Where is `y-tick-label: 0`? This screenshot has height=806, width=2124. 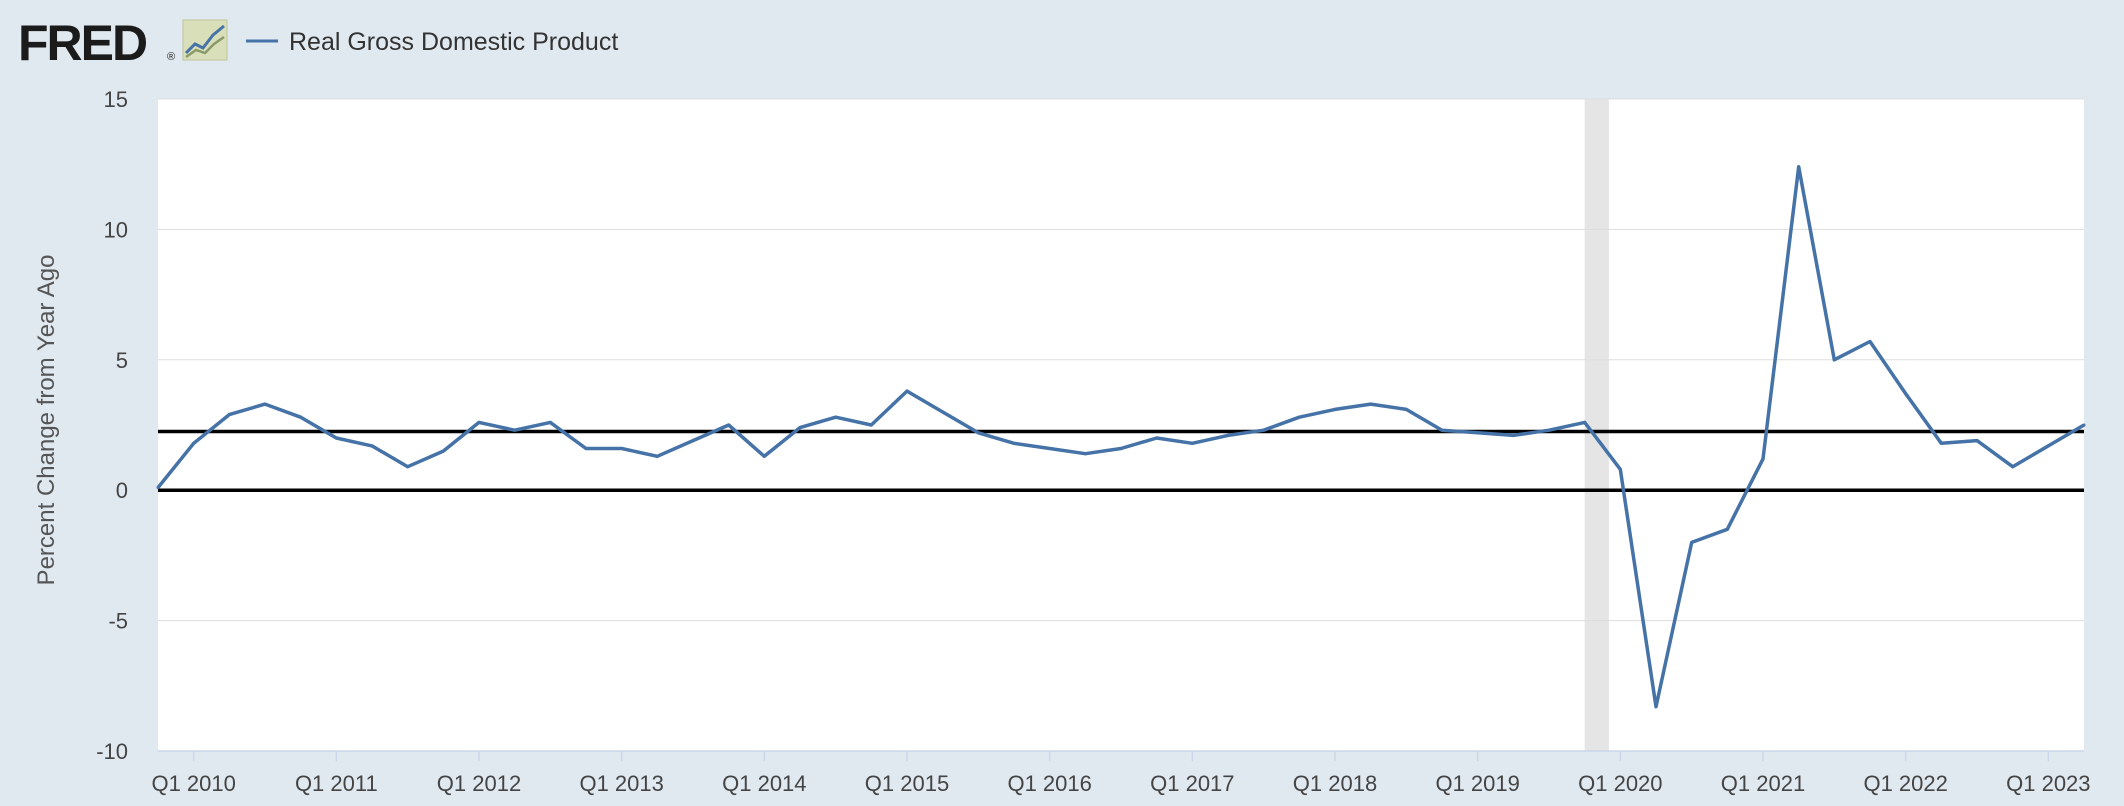
y-tick-label: 0 is located at coordinates (122, 490).